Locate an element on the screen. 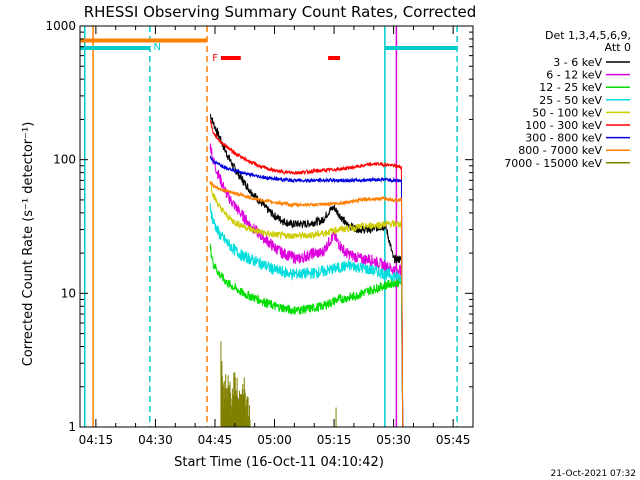  x-tick-label: 05:15 is located at coordinates (334, 440).